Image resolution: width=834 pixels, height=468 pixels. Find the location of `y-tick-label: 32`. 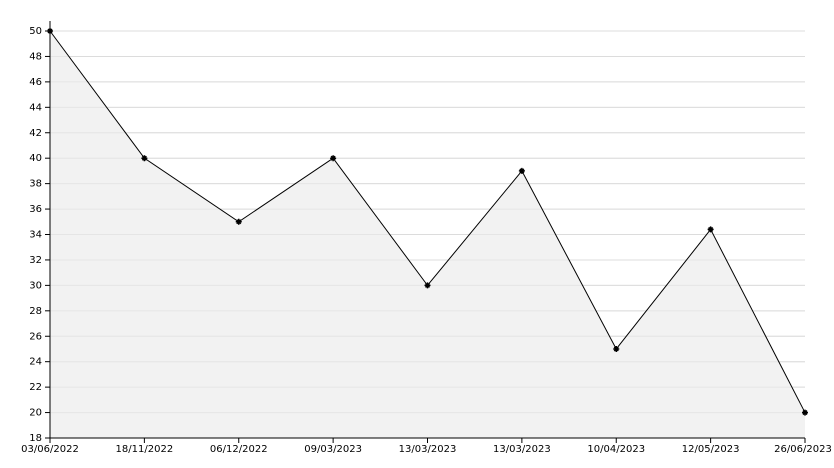

y-tick-label: 32 is located at coordinates (35, 260).